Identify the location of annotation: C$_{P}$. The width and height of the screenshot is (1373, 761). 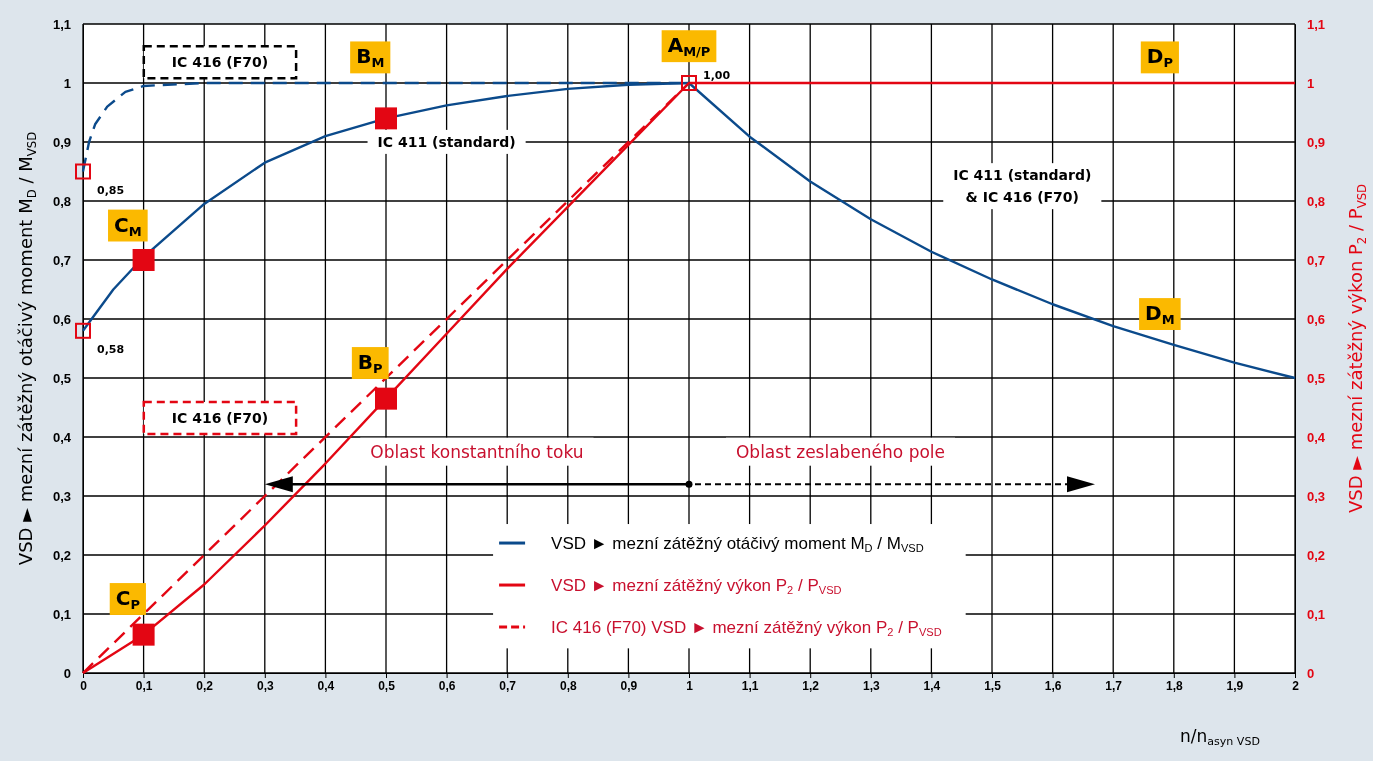
(127, 599).